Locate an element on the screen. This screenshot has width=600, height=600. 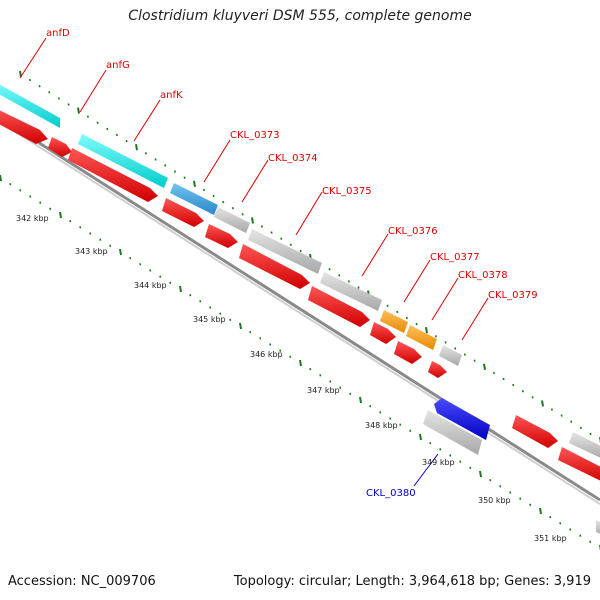
gene-right-edge is located at coordinates (598, 528).